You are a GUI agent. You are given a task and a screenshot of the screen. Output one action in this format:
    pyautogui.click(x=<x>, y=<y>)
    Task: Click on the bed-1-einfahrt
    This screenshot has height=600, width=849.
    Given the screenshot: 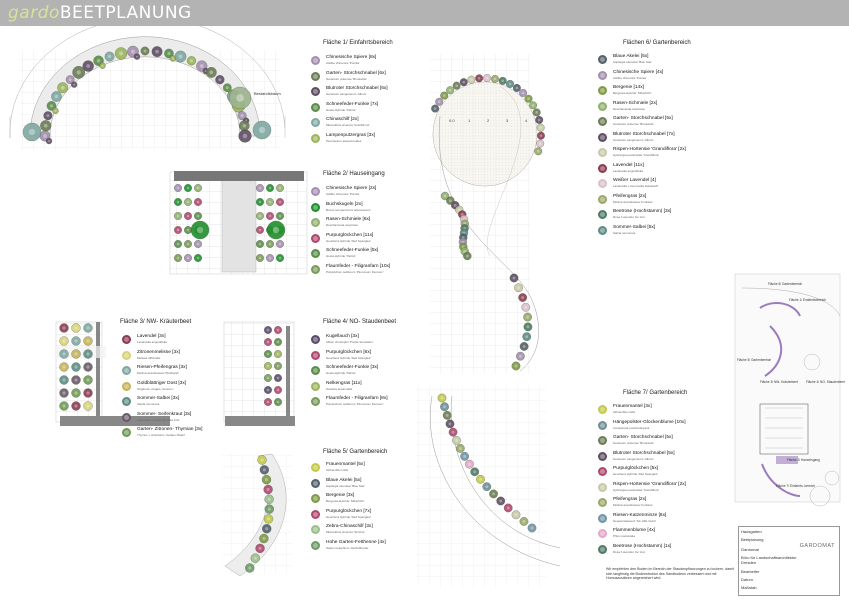 What is the action you would take?
    pyautogui.click(x=147, y=88)
    